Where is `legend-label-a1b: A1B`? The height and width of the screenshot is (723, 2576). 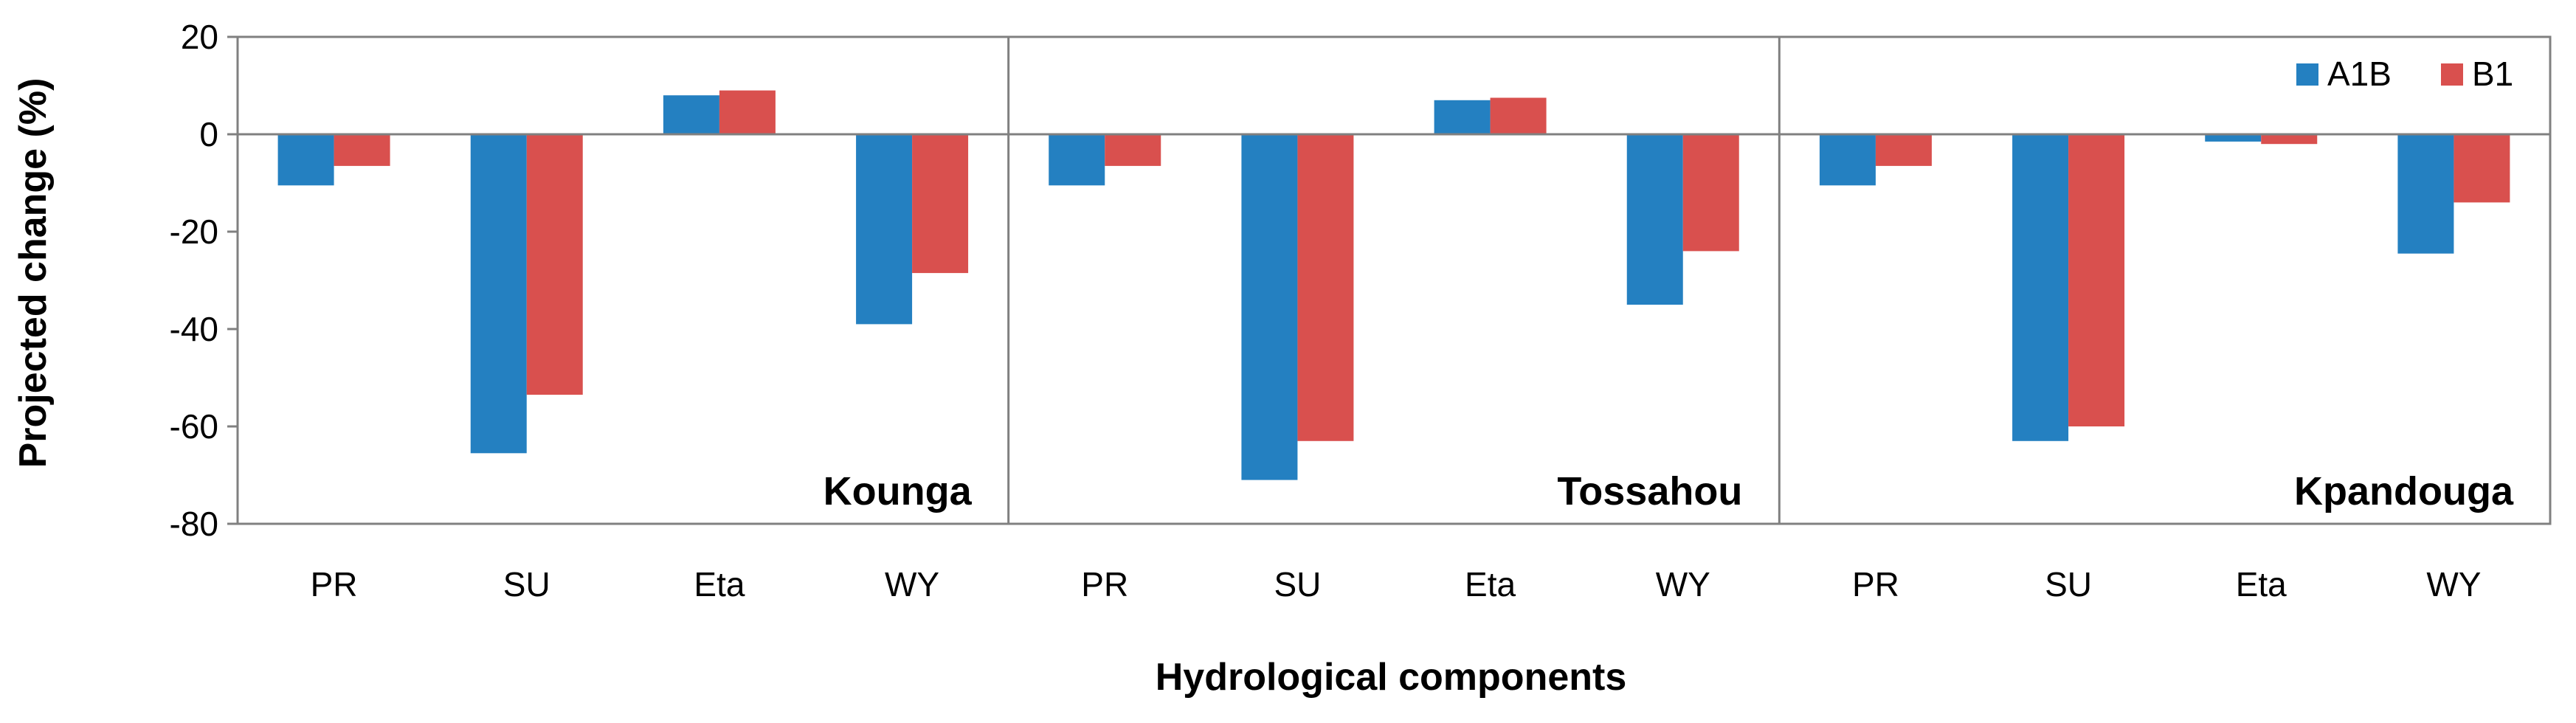 legend-label-a1b: A1B is located at coordinates (2359, 74).